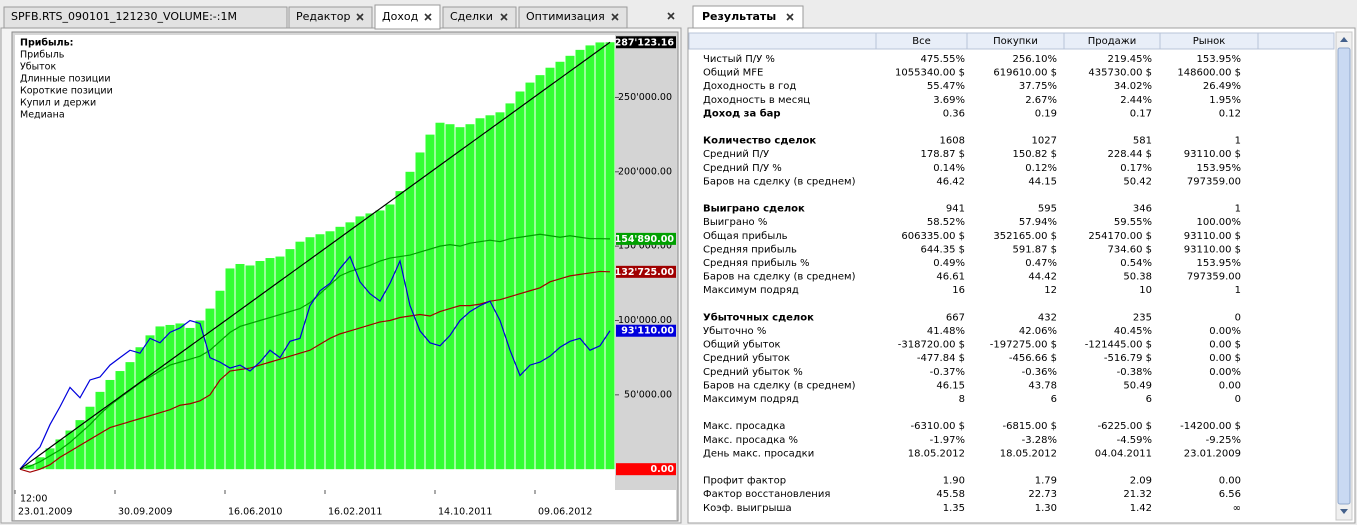 The image size is (1357, 525). What do you see at coordinates (1238, 317) in the screenshot?
I see `cell: 0` at bounding box center [1238, 317].